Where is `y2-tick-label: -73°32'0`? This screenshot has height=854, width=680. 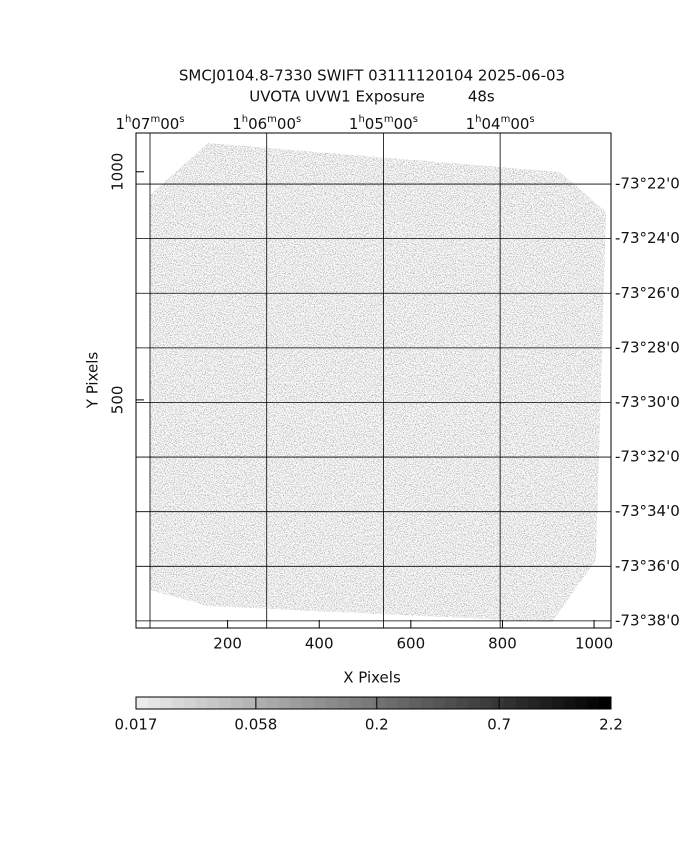
y2-tick-label: -73°32'0 is located at coordinates (647, 457).